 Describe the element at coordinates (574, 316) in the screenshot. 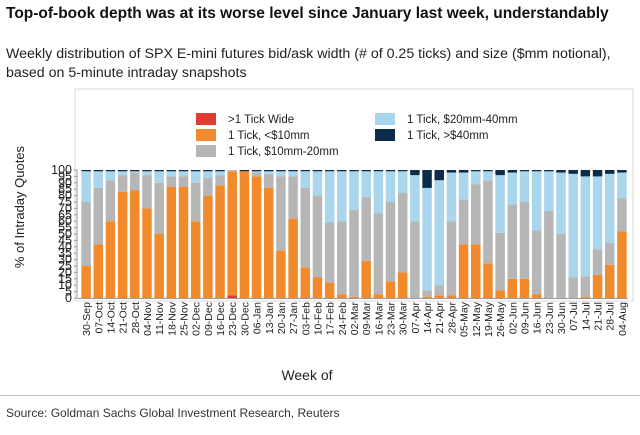

I see `x-tick-label: 07-Jul` at that location.